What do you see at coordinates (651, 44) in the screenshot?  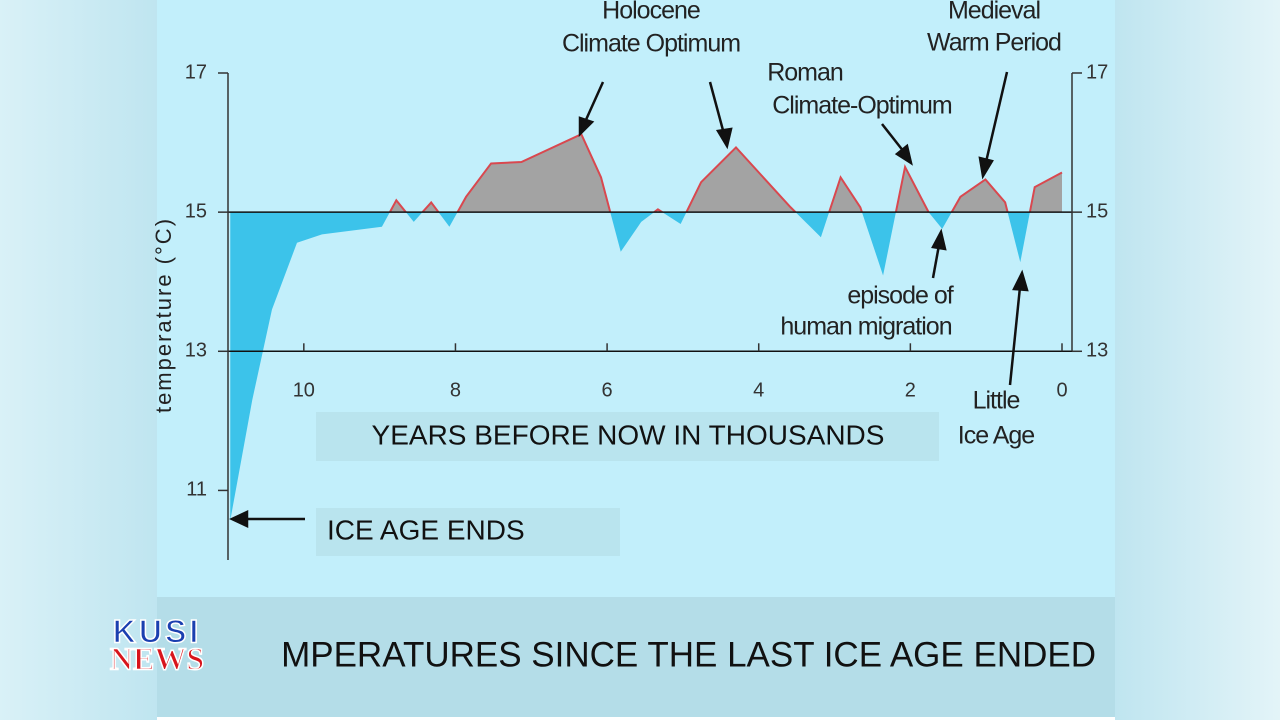 I see `annotation: Climate Optimum` at bounding box center [651, 44].